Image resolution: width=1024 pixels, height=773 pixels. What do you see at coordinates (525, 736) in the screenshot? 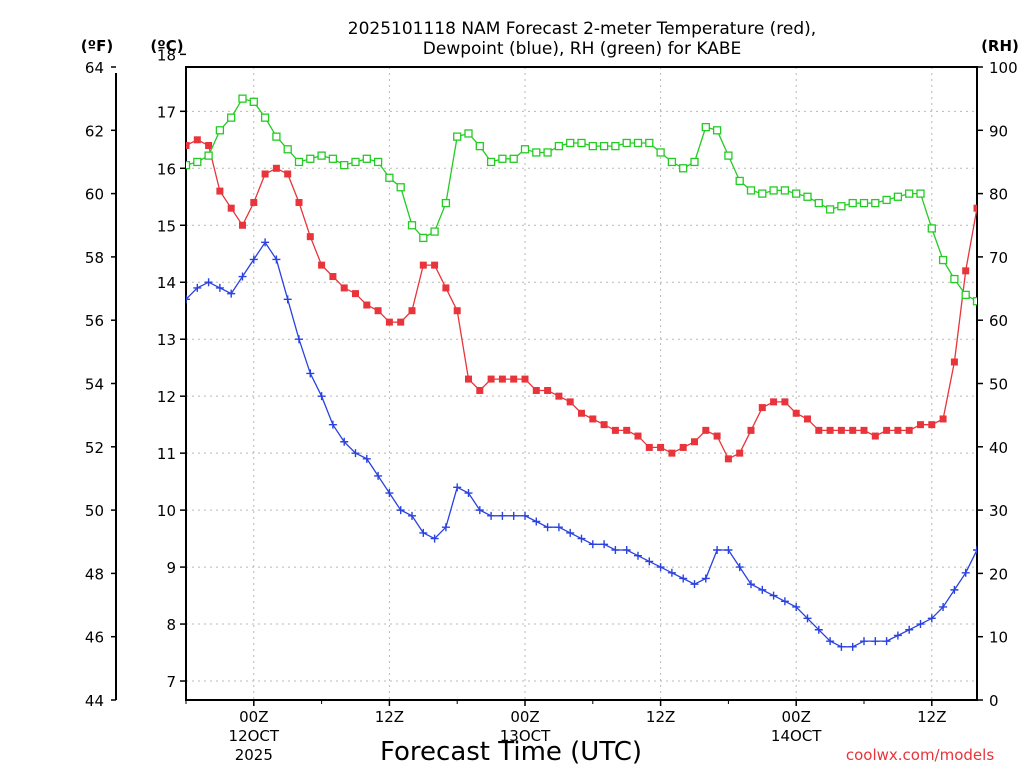
I see `x-tick-date: 13OCT` at bounding box center [525, 736].